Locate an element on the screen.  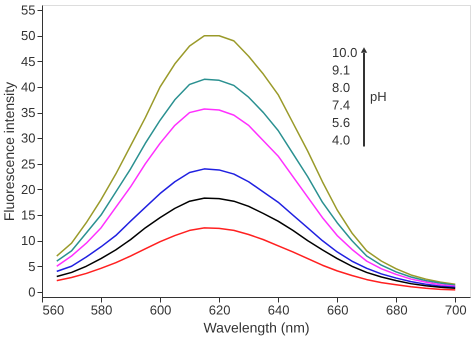
y-tick-label: 35 is located at coordinates (28, 112).